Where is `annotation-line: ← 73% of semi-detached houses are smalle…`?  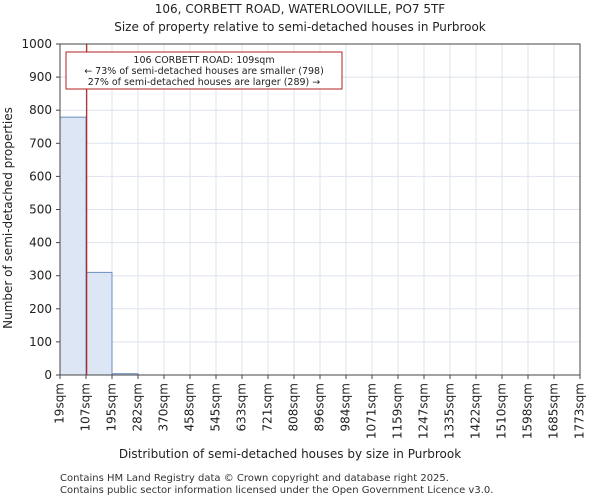
annotation-line: ← 73% of semi-detached houses are smalle… is located at coordinates (204, 71).